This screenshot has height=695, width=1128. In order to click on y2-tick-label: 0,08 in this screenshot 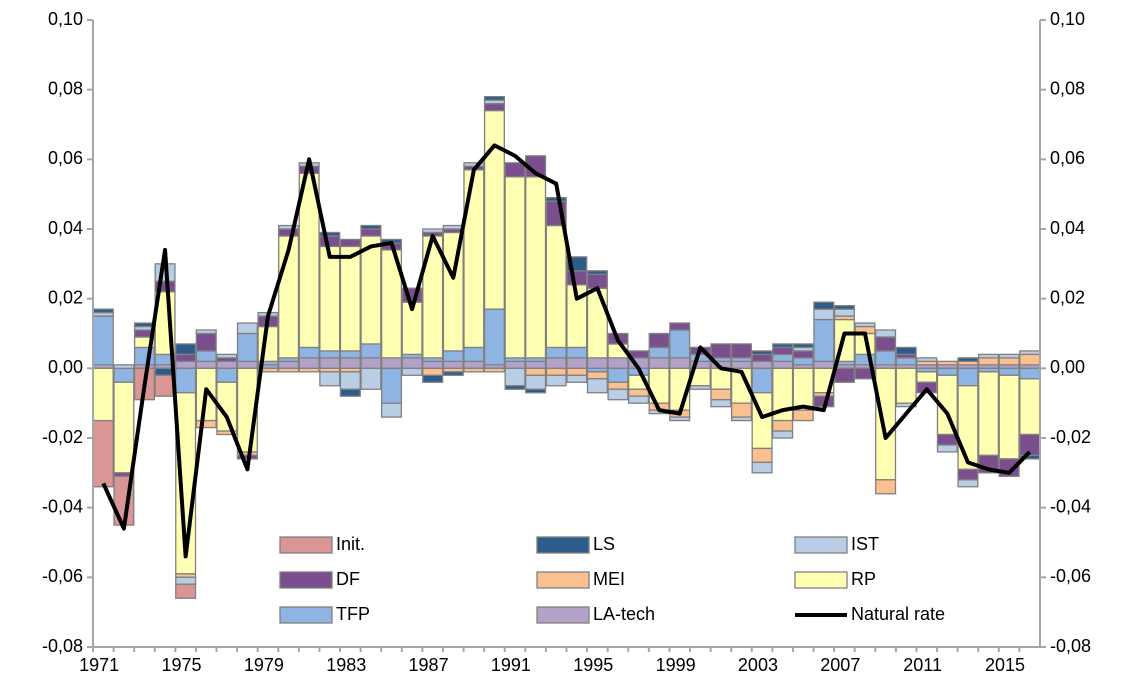, I will do `click(1067, 88)`.